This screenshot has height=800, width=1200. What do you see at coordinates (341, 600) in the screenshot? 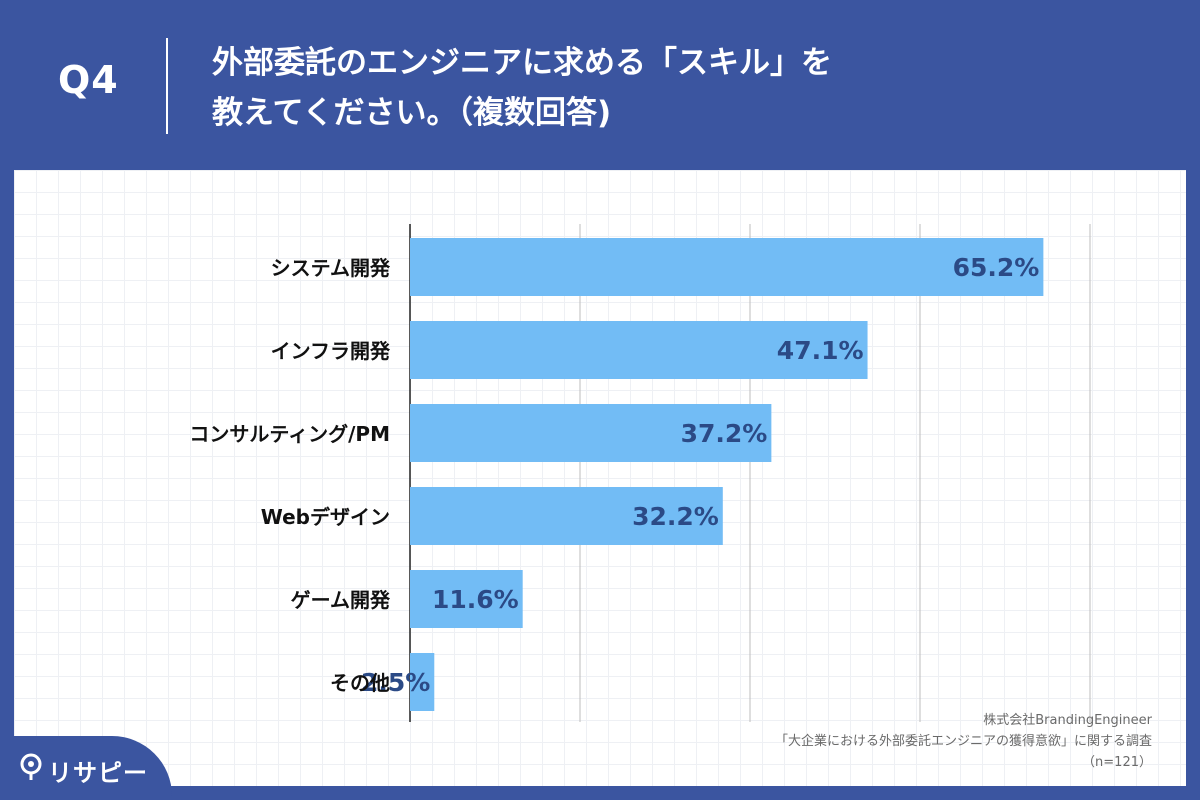
I see `category-label-5: ゲーム開発` at bounding box center [341, 600].